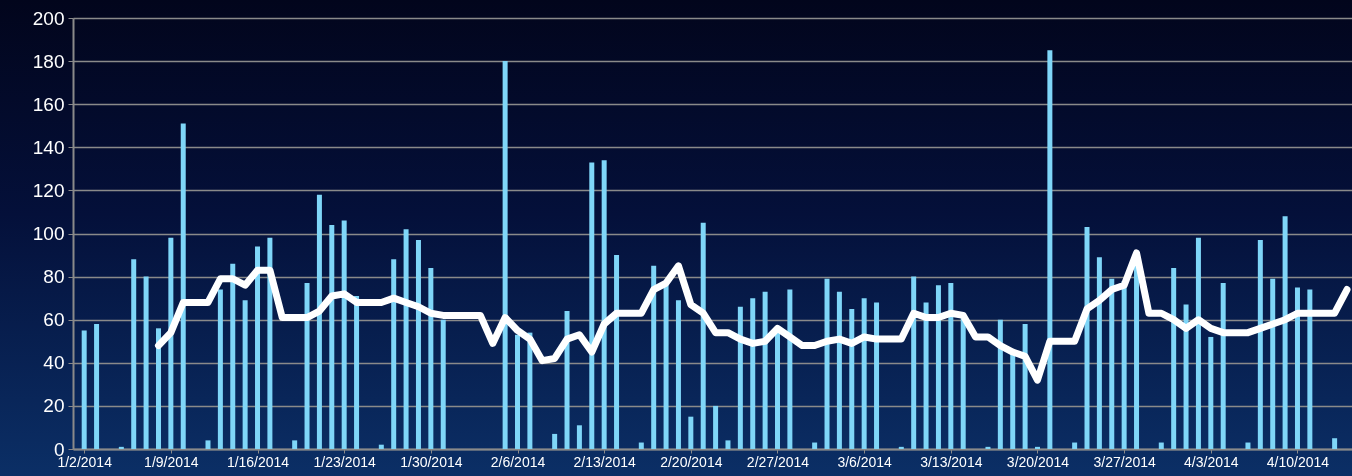 This screenshot has height=476, width=1352. What do you see at coordinates (54, 320) in the screenshot?
I see `y-tick-label: 60` at bounding box center [54, 320].